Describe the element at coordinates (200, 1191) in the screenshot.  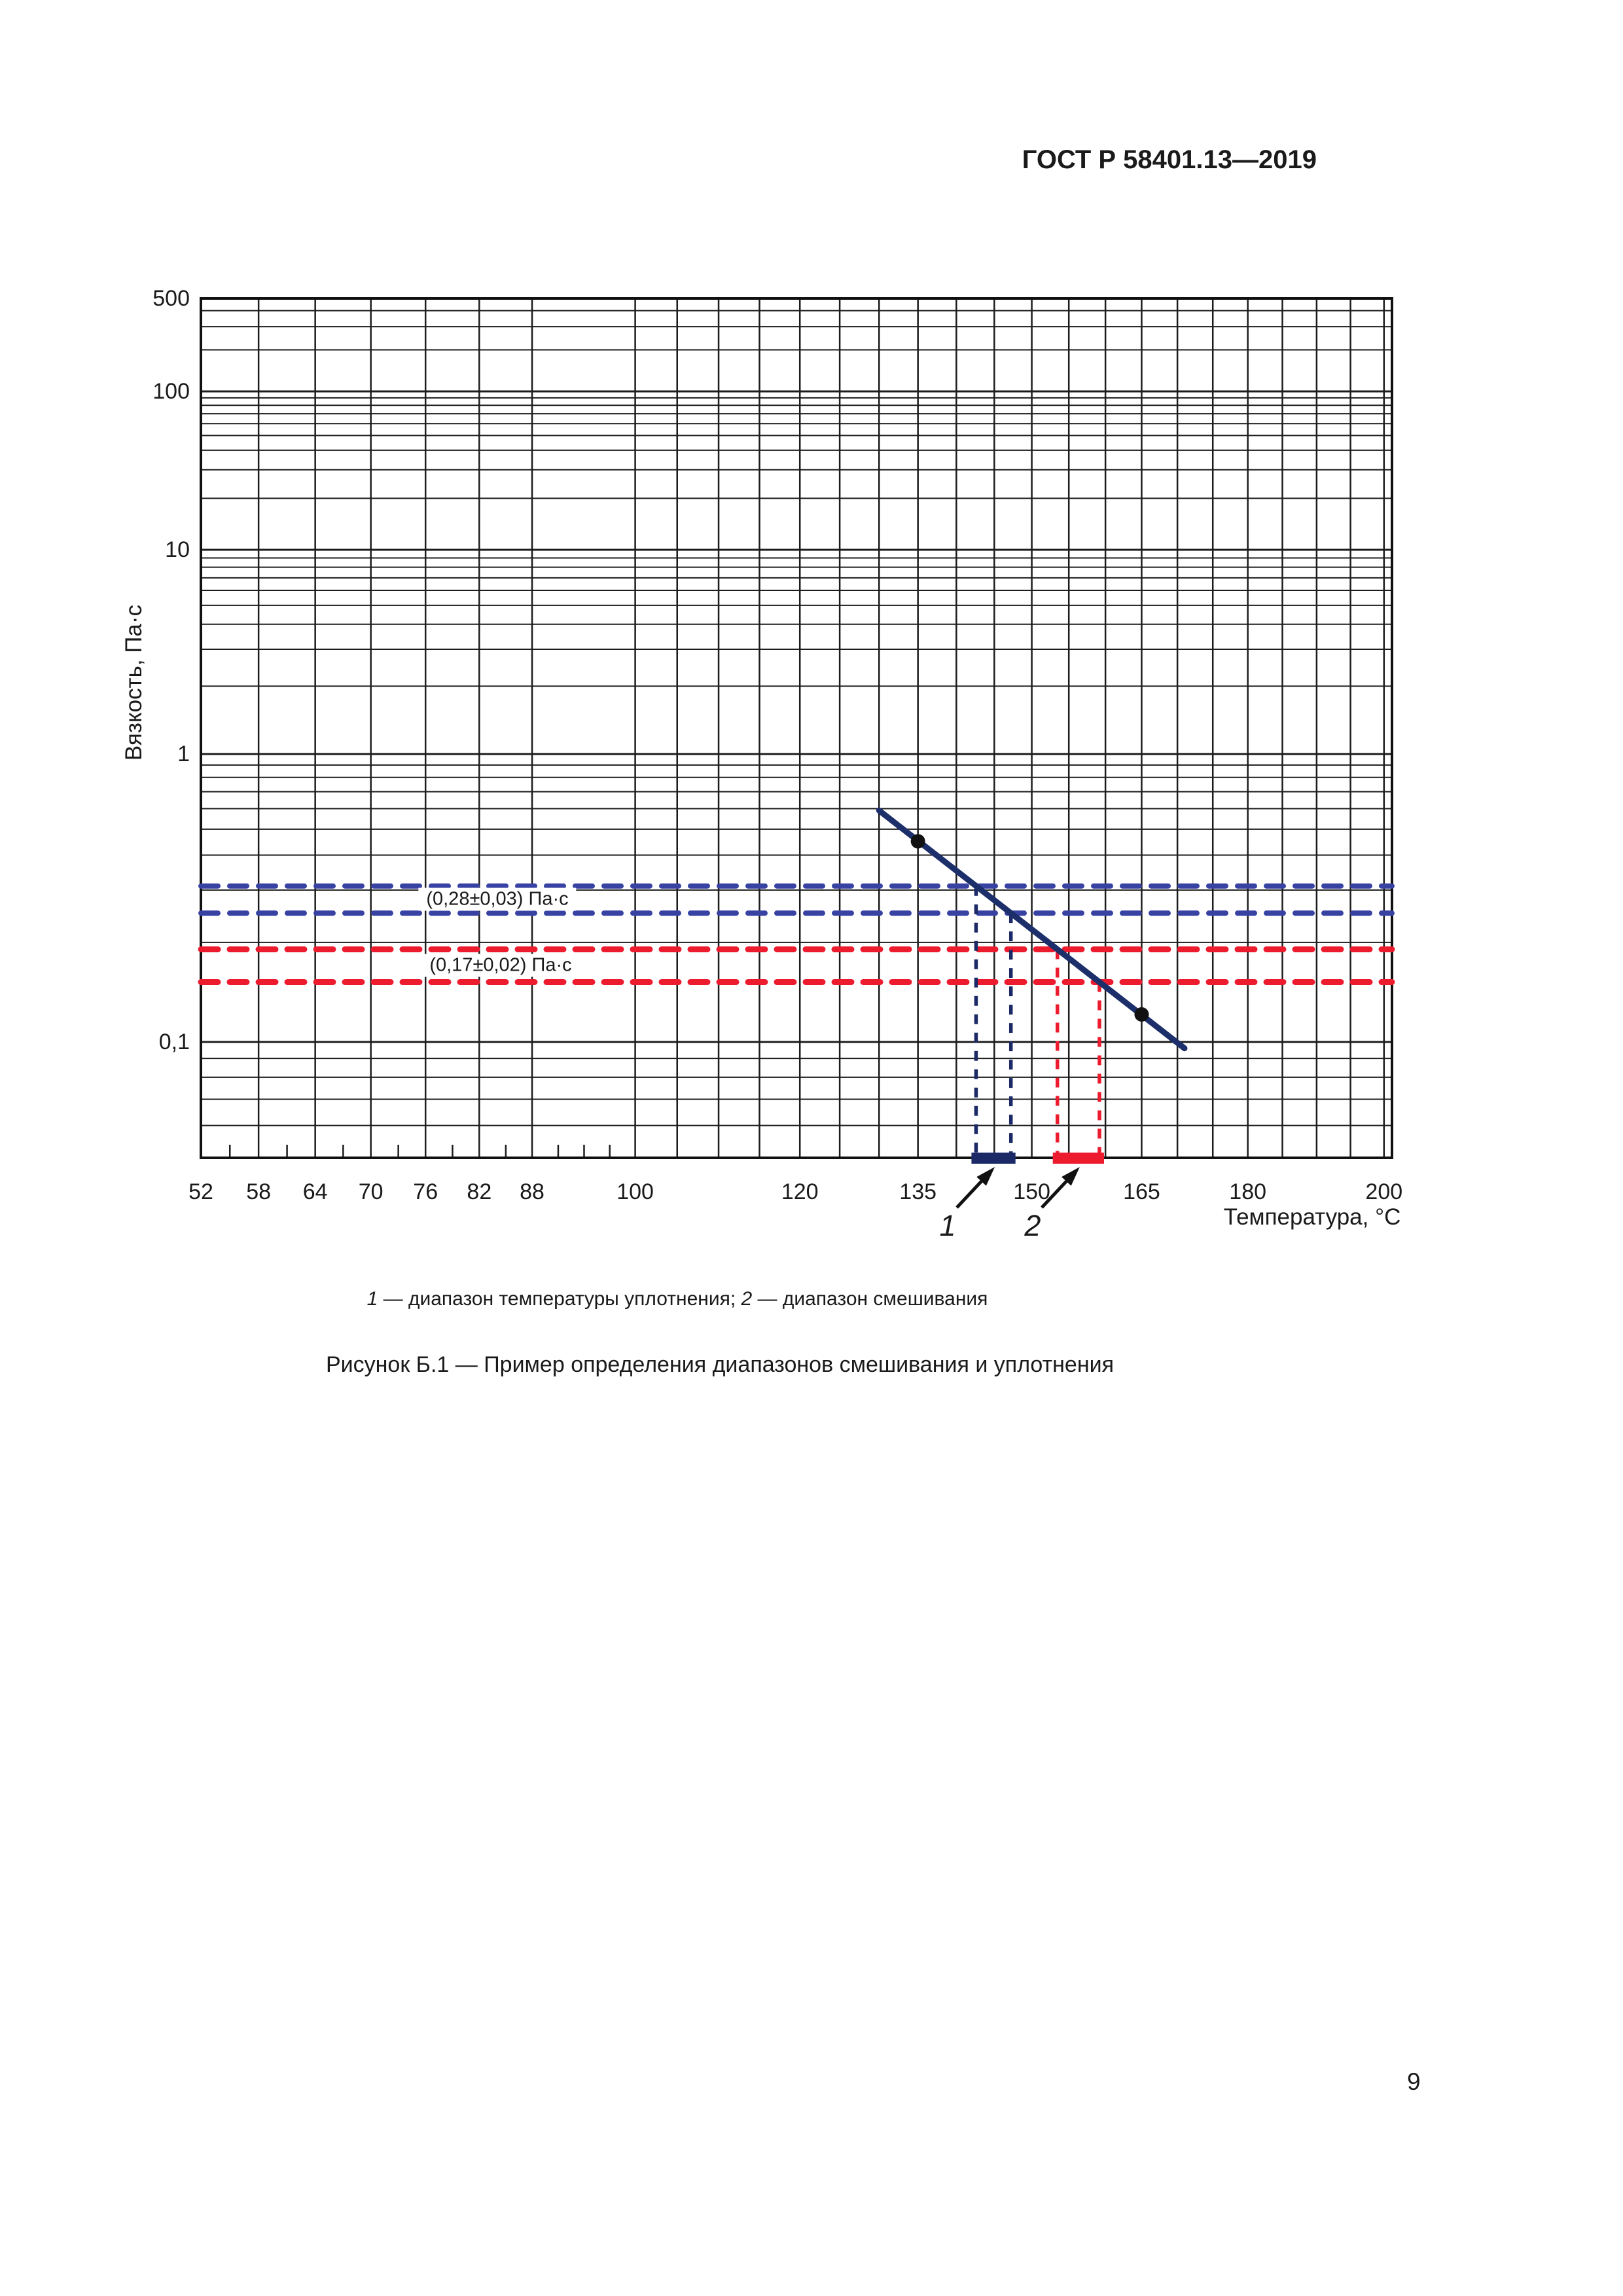
I see `x-tick-label: 52` at that location.